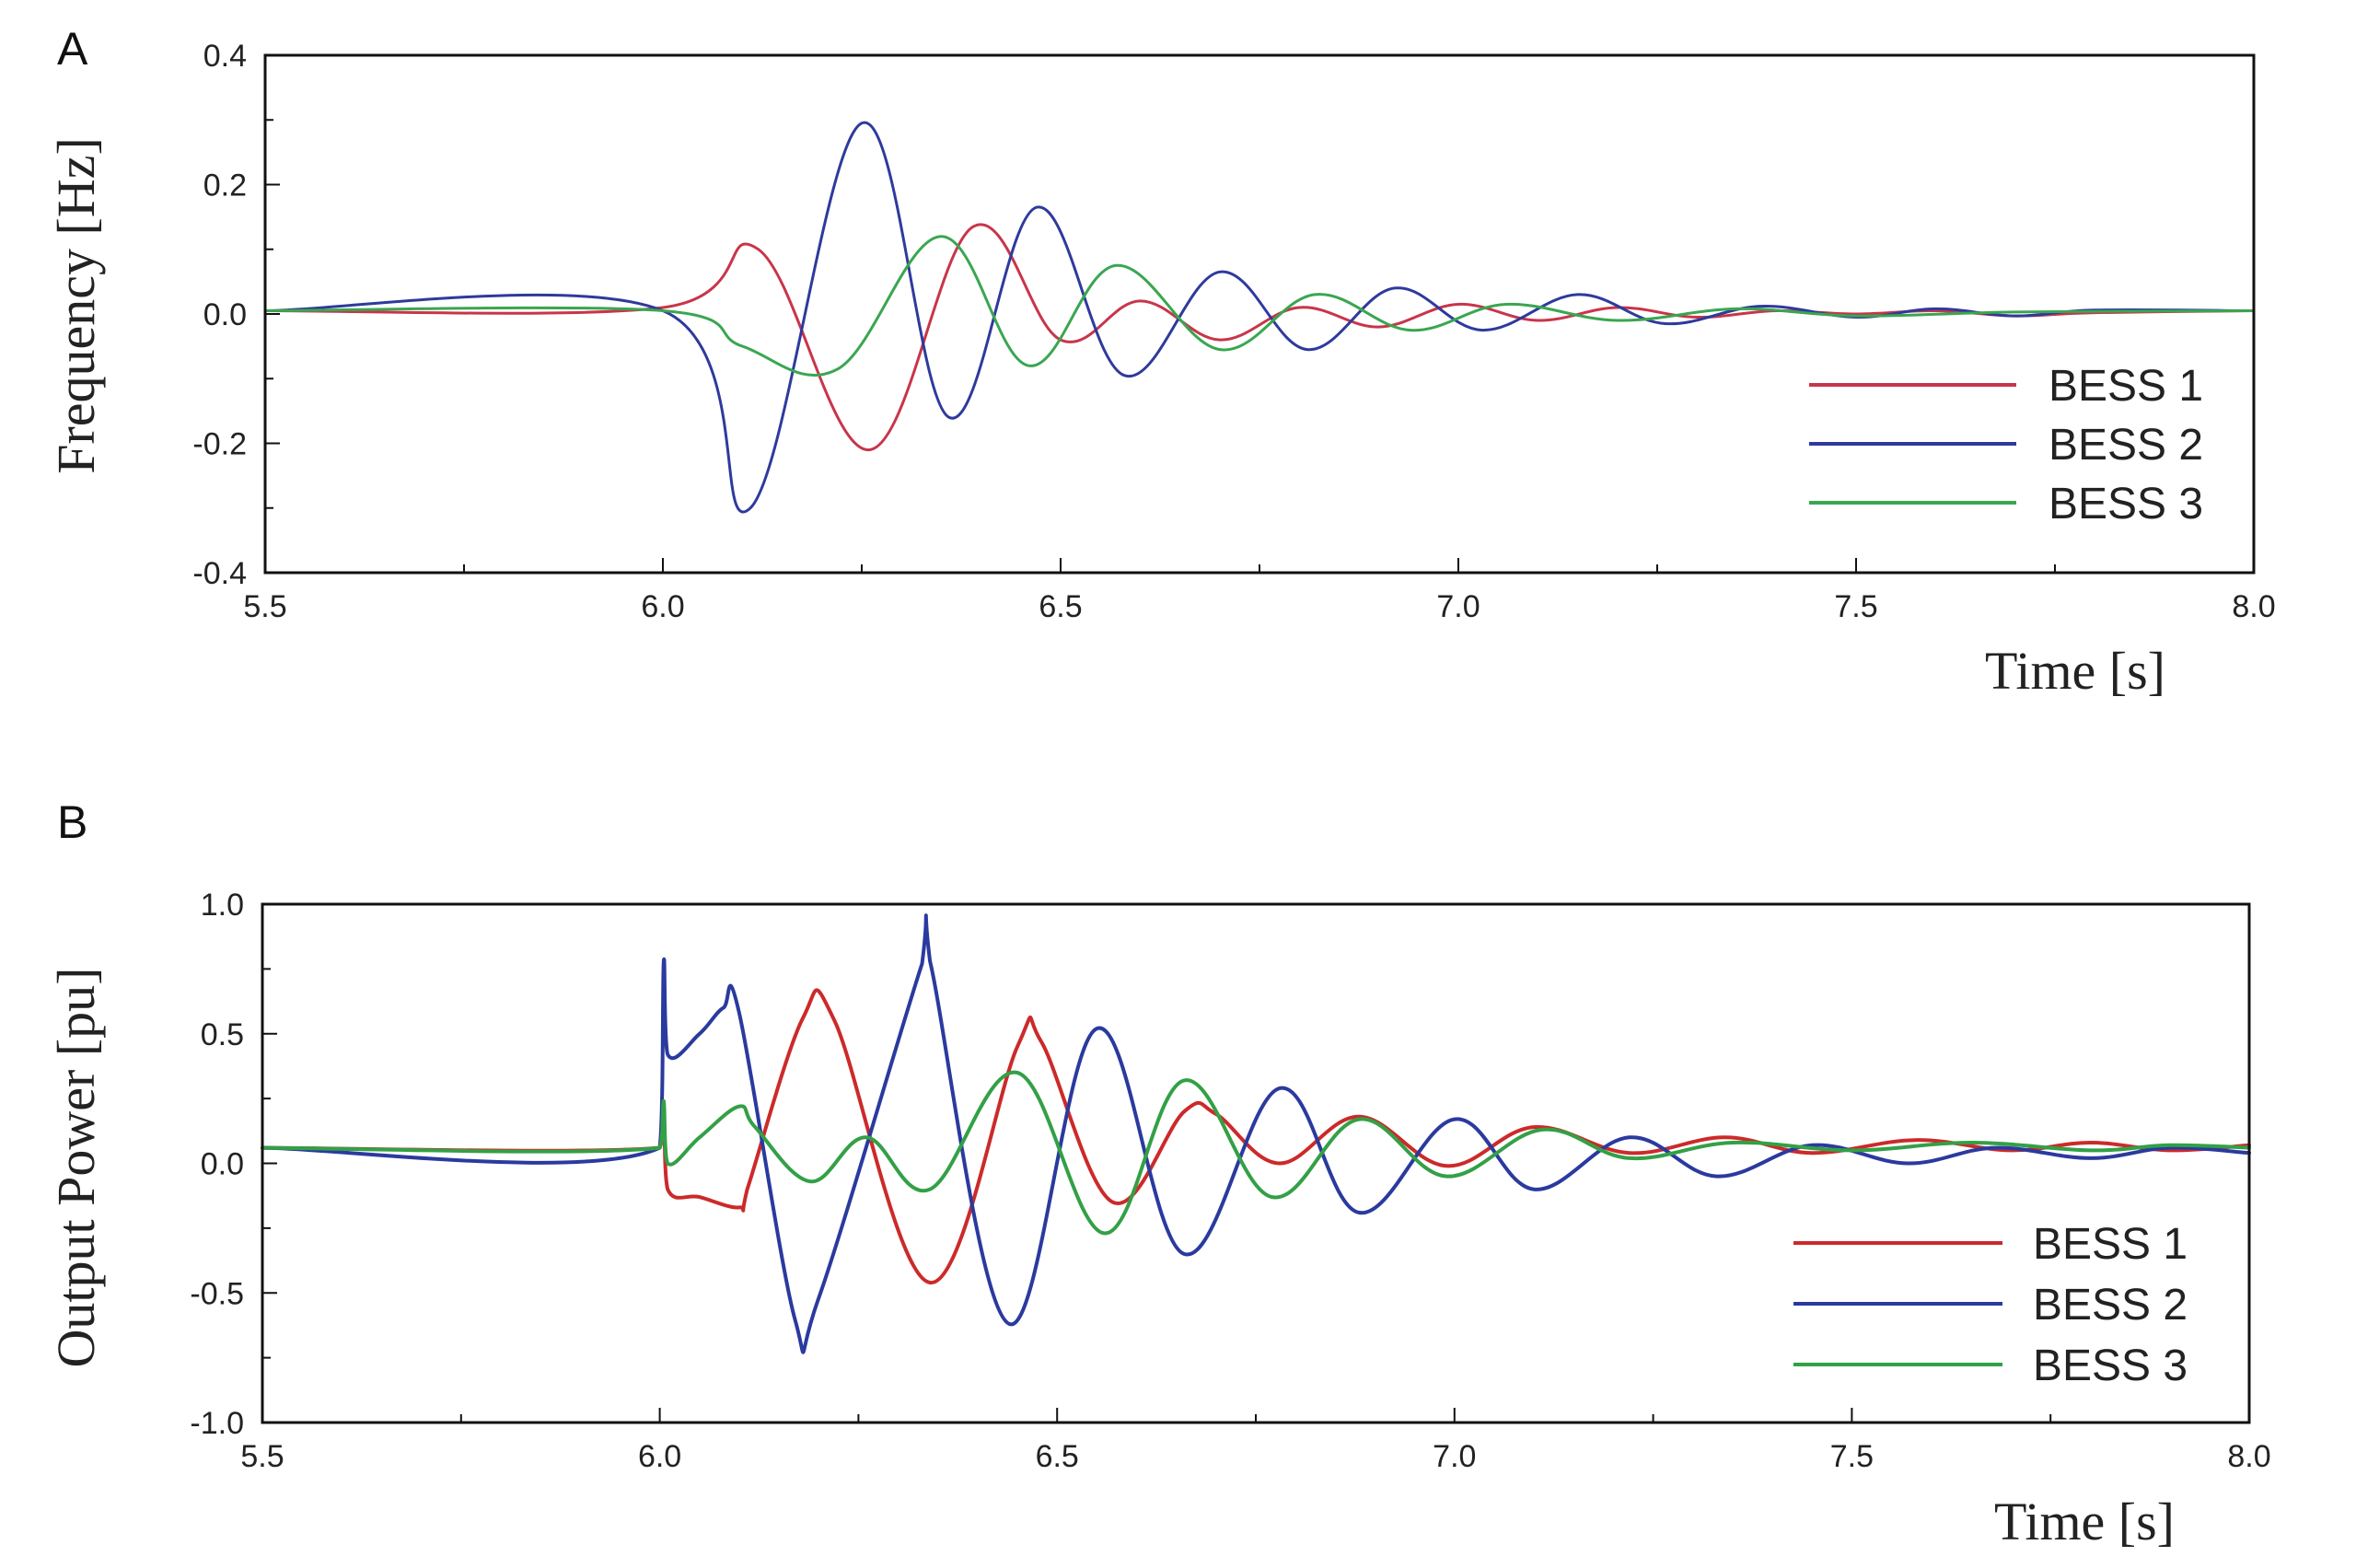 The height and width of the screenshot is (1568, 2356). What do you see at coordinates (1255, 1441) in the screenshot?
I see `panel-b-x-ticks: 5.5 6.0 6.5 7.0 7.5 8.0` at bounding box center [1255, 1441].